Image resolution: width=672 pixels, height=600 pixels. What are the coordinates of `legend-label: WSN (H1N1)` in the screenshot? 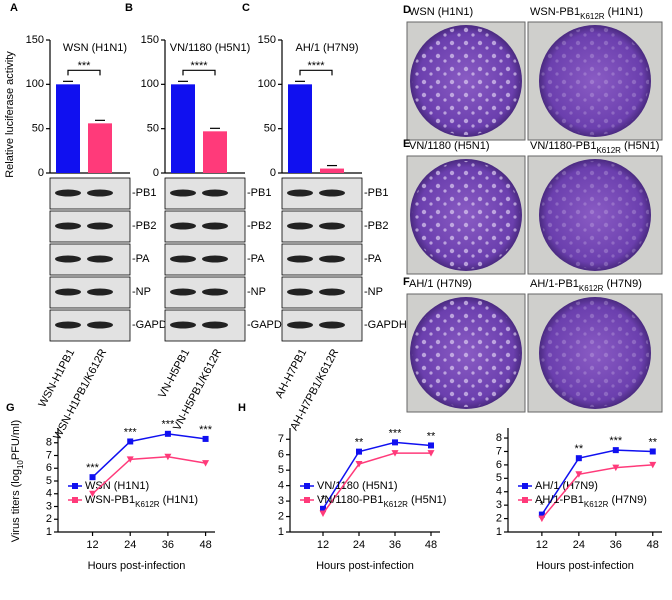 It's located at (117, 486).